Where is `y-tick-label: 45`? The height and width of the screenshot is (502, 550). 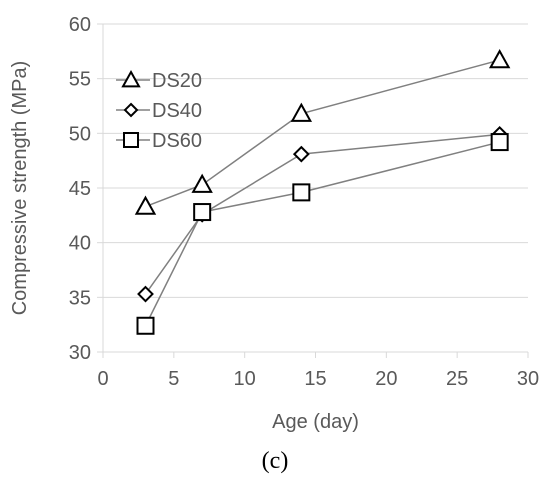 y-tick-label: 45 is located at coordinates (80, 189).